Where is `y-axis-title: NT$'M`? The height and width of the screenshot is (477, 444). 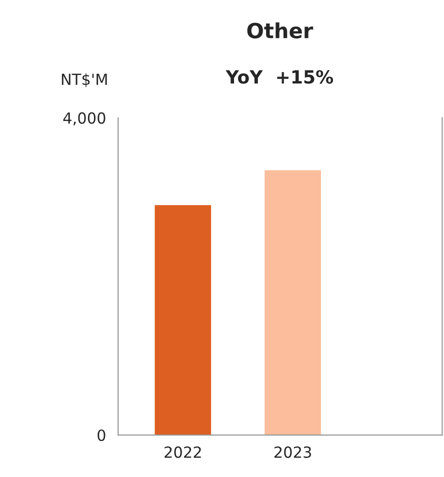 y-axis-title: NT$'M is located at coordinates (84, 80).